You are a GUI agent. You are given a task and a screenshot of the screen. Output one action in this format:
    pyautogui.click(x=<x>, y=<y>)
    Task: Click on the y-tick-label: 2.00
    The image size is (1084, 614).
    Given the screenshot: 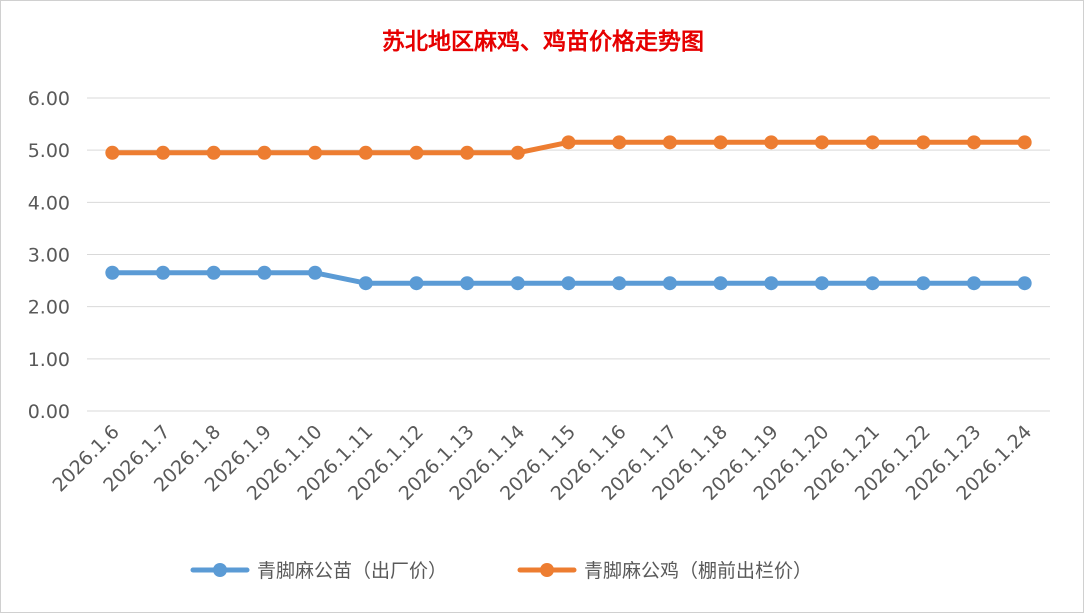 What is the action you would take?
    pyautogui.click(x=49, y=308)
    